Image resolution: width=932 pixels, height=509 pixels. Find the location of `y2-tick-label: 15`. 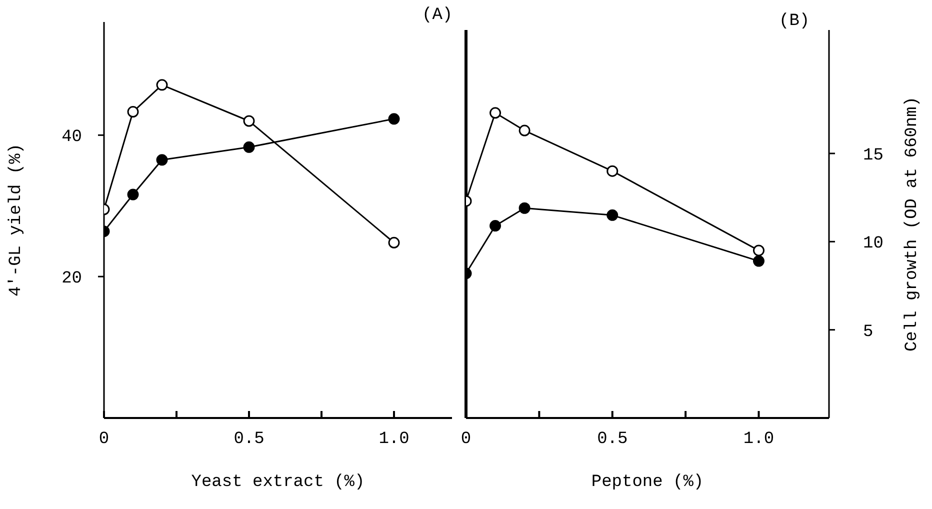

y2-tick-label: 15 is located at coordinates (873, 156).